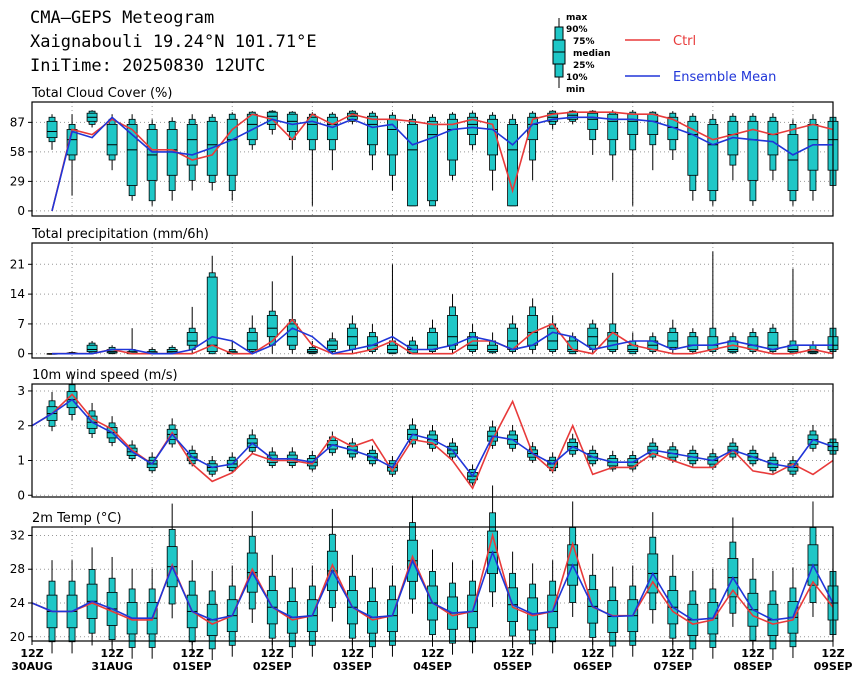  What do you see at coordinates (577, 78) in the screenshot?
I see `legend-label-10: 10%` at bounding box center [577, 78].